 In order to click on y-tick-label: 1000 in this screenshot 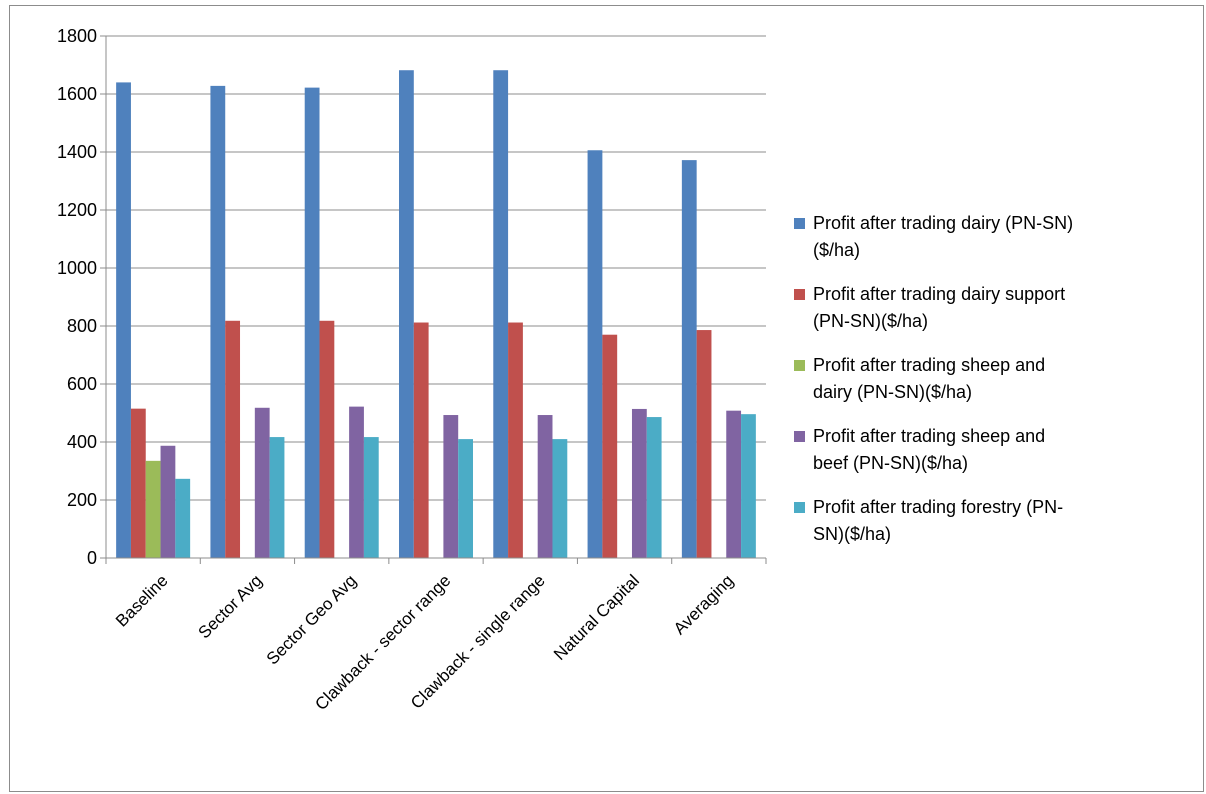, I will do `click(77, 268)`.